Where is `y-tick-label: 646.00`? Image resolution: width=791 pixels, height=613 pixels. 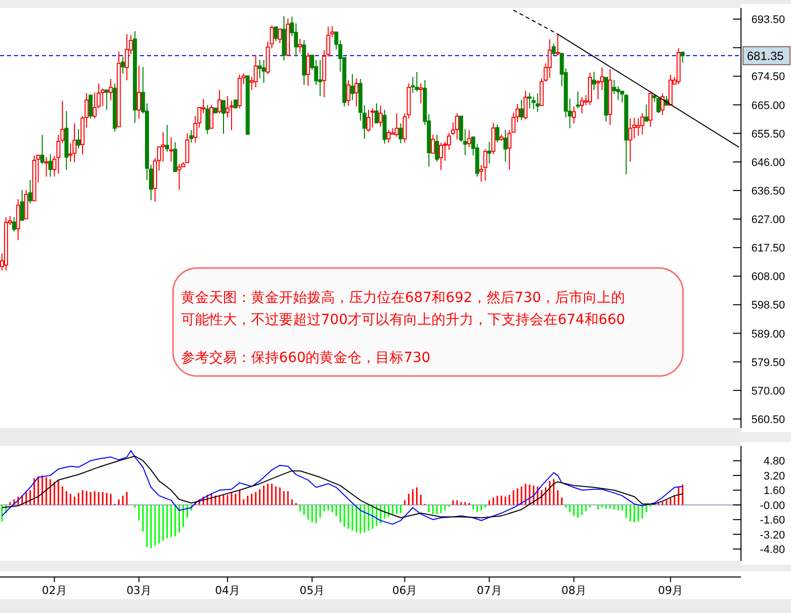 y-tick-label: 646.00 is located at coordinates (768, 162).